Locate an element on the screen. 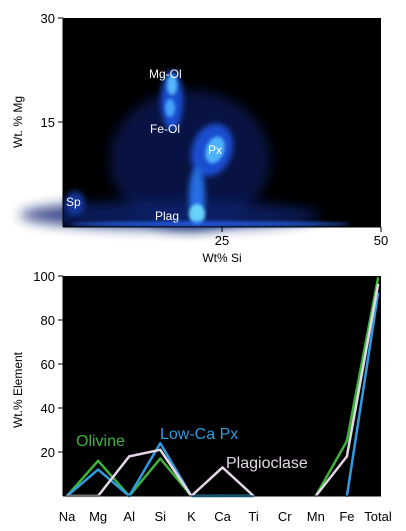 The image size is (406, 531). density-ytick-label-15: 15 is located at coordinates (48, 122).